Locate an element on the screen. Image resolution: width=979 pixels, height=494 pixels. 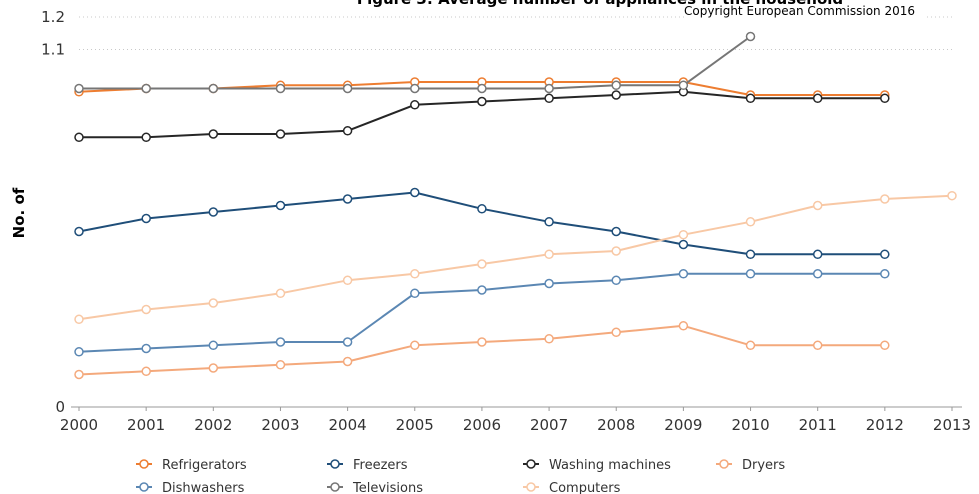
legend-label: Dishwashers is located at coordinates (203, 487).